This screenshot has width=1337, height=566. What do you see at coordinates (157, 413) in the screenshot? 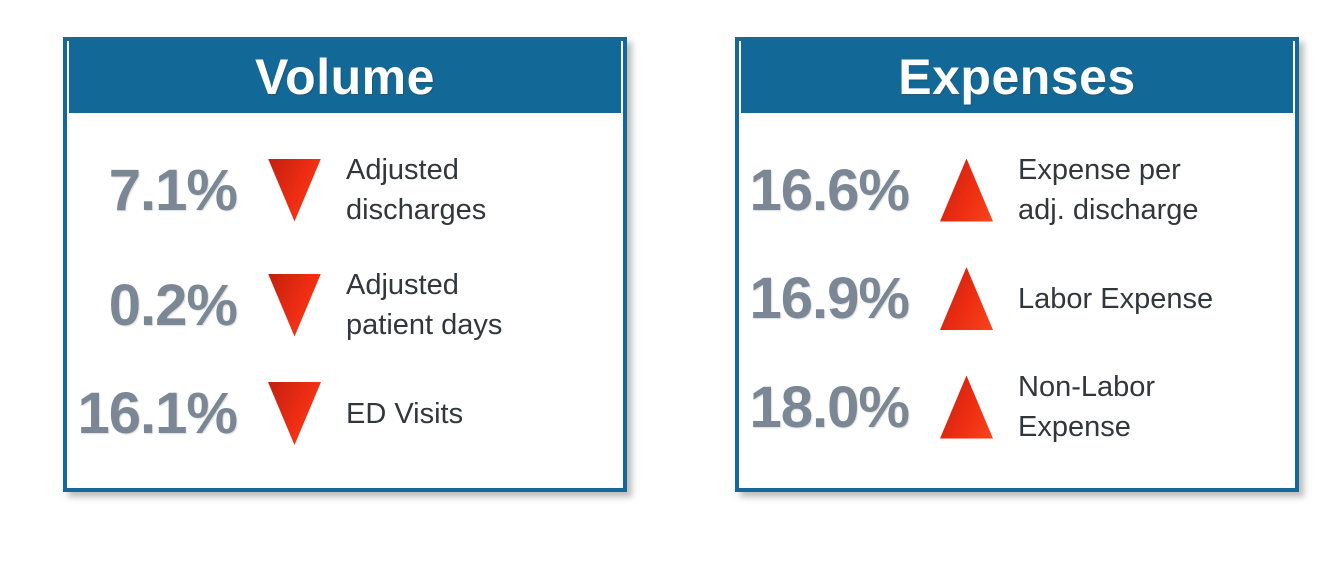
I see `metric-value: 16.1%` at bounding box center [157, 413].